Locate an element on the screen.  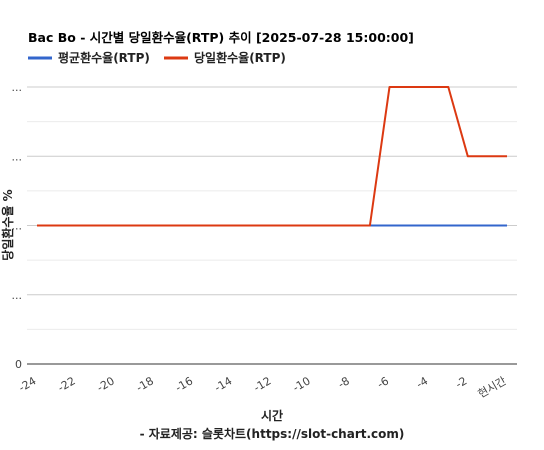
x-tick-label: -8 is located at coordinates (344, 382).